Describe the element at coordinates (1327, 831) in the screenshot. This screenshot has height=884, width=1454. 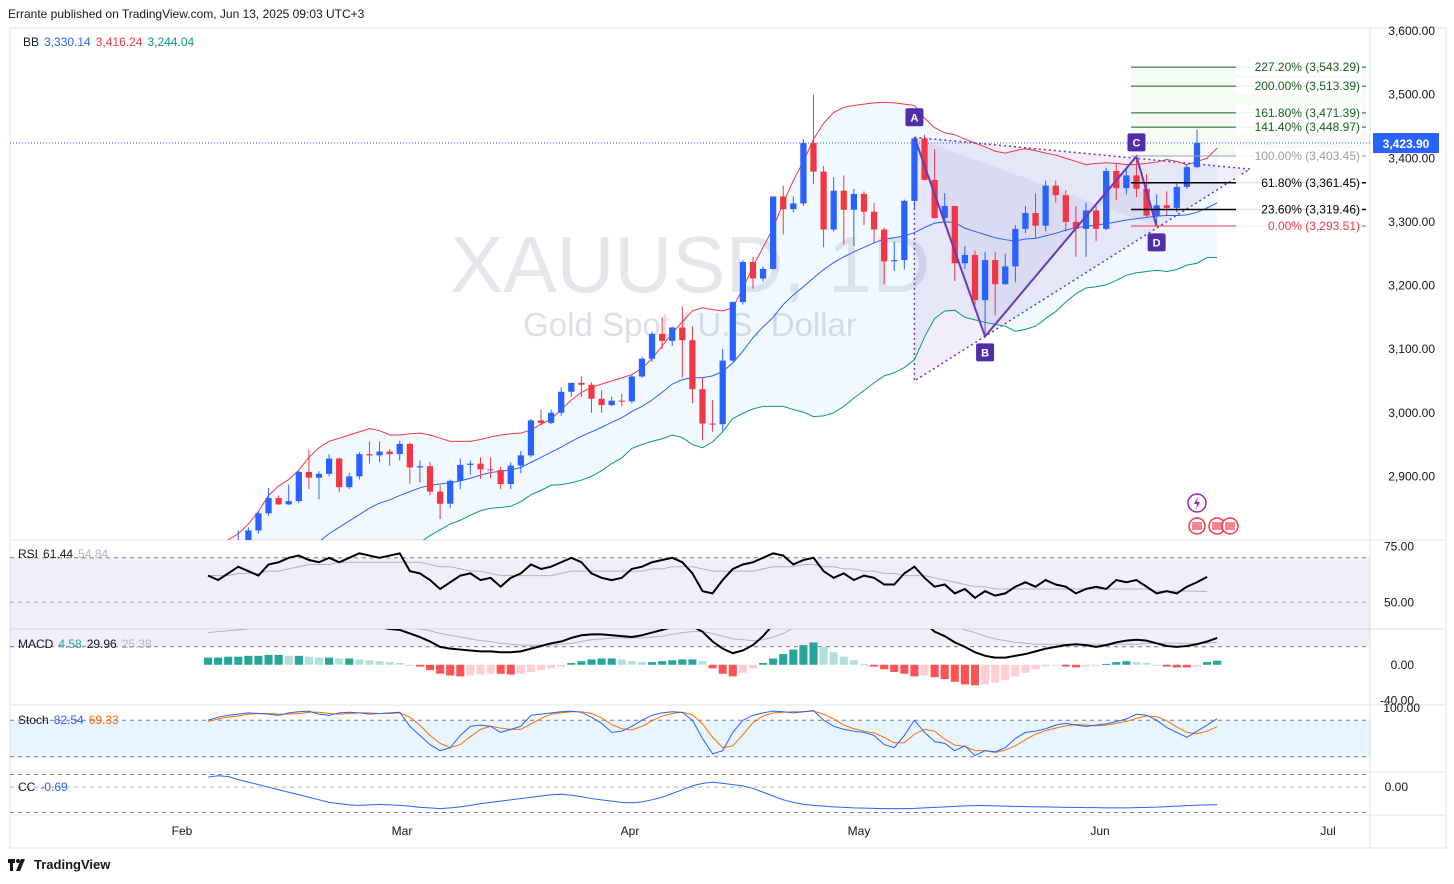
I see `time-tick-label: Jul` at that location.